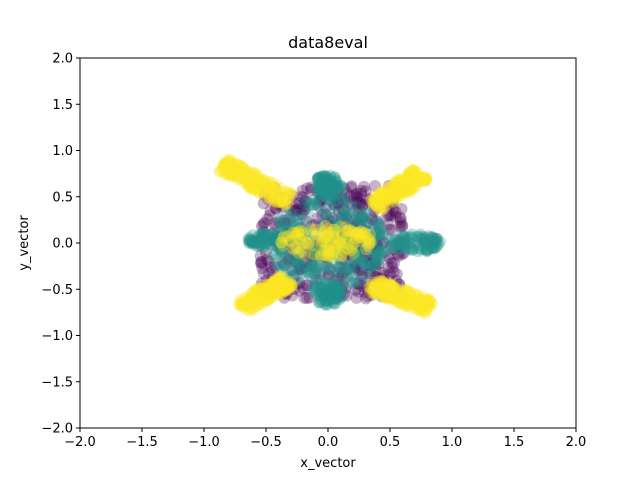 The width and height of the screenshot is (640, 480). I want to click on x-tick-label: 0.5, so click(390, 442).